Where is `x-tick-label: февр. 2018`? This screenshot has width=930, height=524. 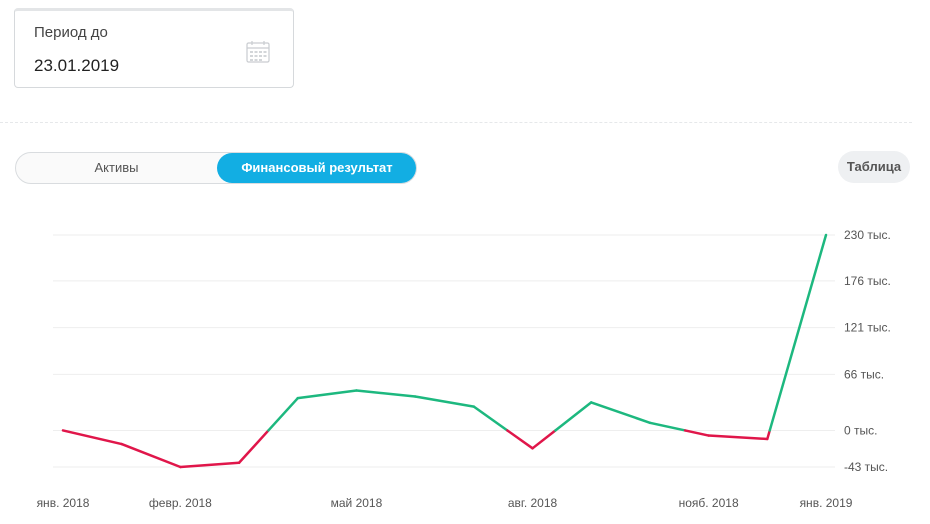 x-tick-label: февр. 2018 is located at coordinates (180, 503).